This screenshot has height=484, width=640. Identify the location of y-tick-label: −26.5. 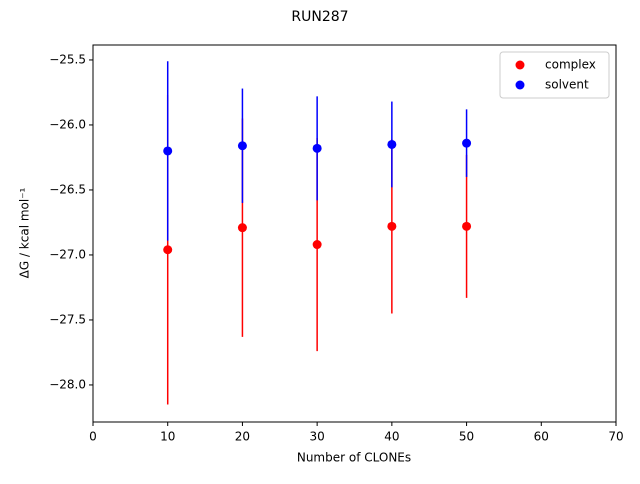
(67, 189).